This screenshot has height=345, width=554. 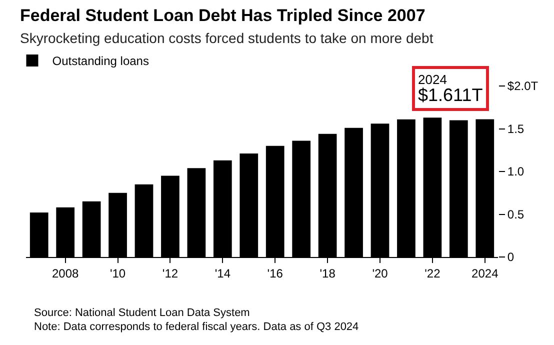 What do you see at coordinates (118, 273) in the screenshot?
I see `x-tick-label: '10` at bounding box center [118, 273].